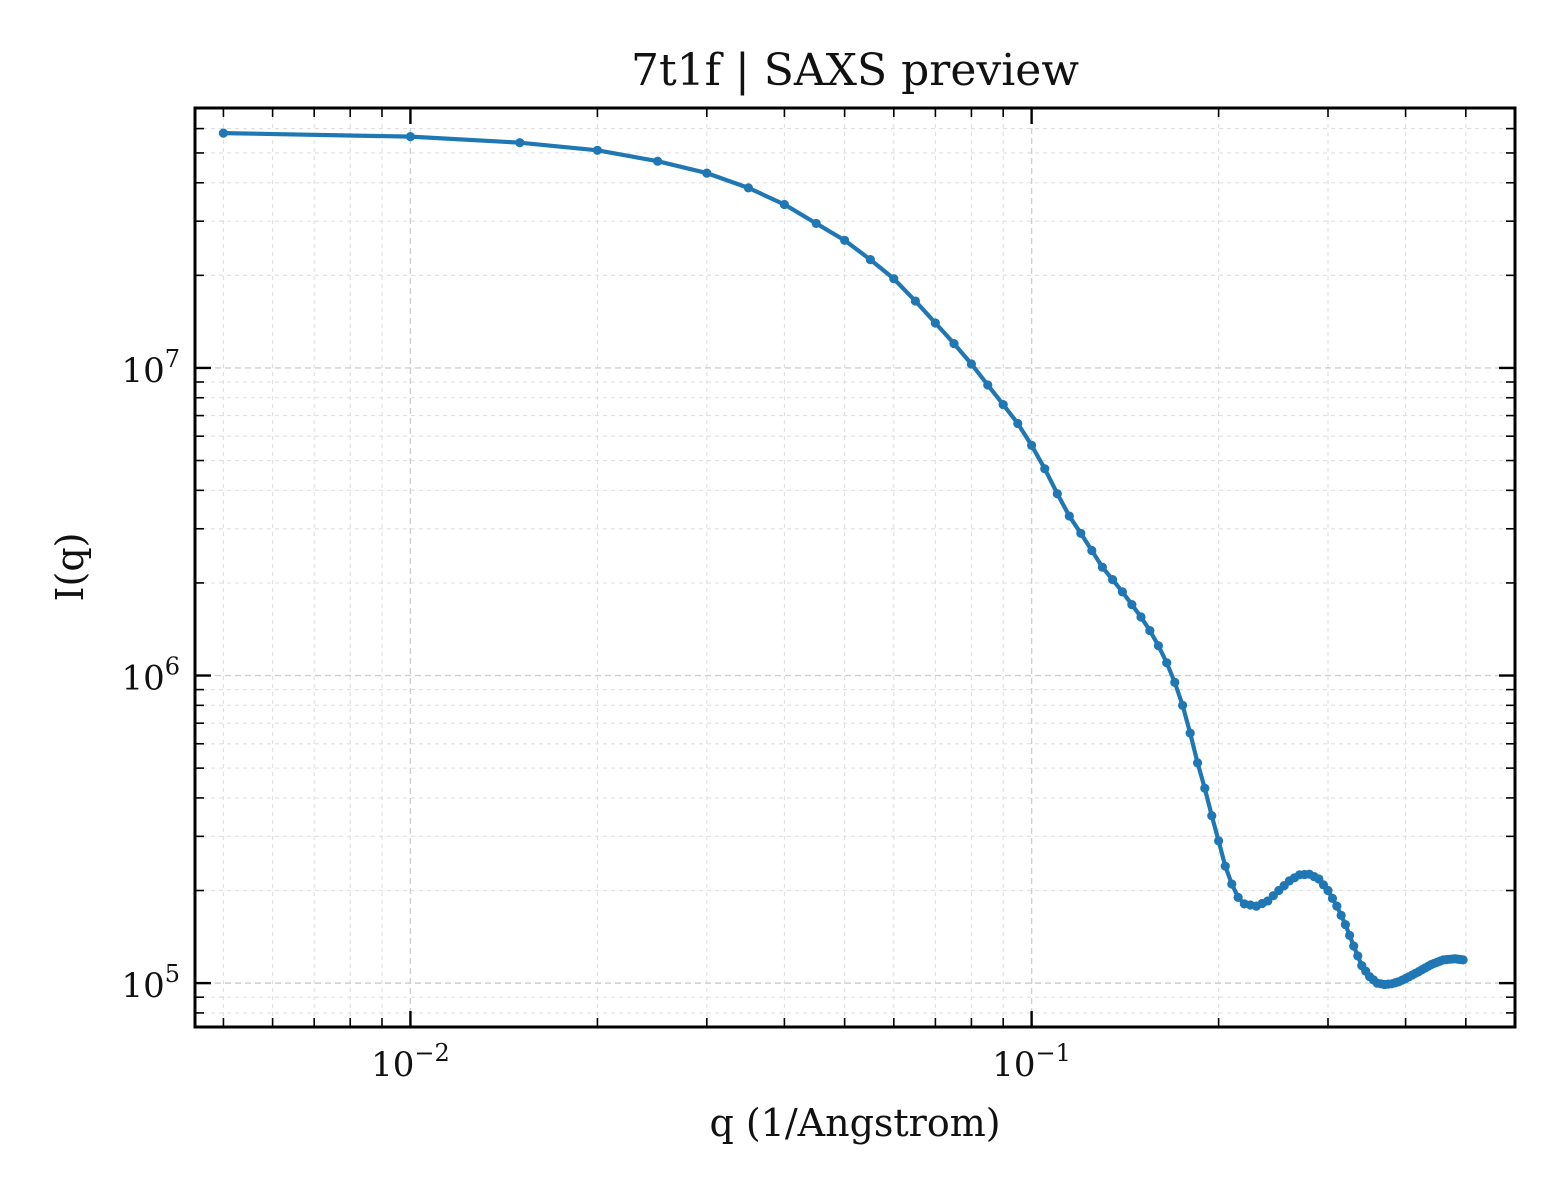  What do you see at coordinates (410, 1062) in the screenshot?
I see `x-tick-label: 10⁻²` at bounding box center [410, 1062].